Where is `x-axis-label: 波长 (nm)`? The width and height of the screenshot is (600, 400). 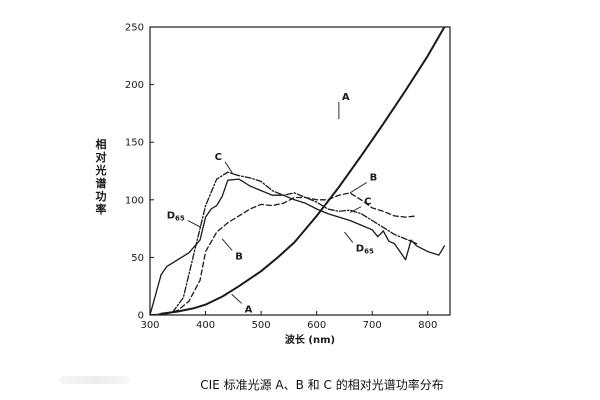
x-axis-label: 波长 (nm) is located at coordinates (310, 339).